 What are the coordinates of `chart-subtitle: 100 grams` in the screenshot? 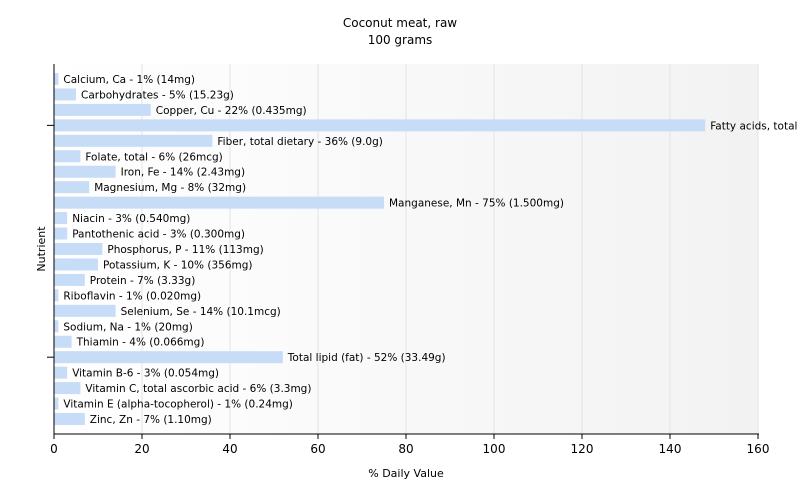 It's located at (400, 40).